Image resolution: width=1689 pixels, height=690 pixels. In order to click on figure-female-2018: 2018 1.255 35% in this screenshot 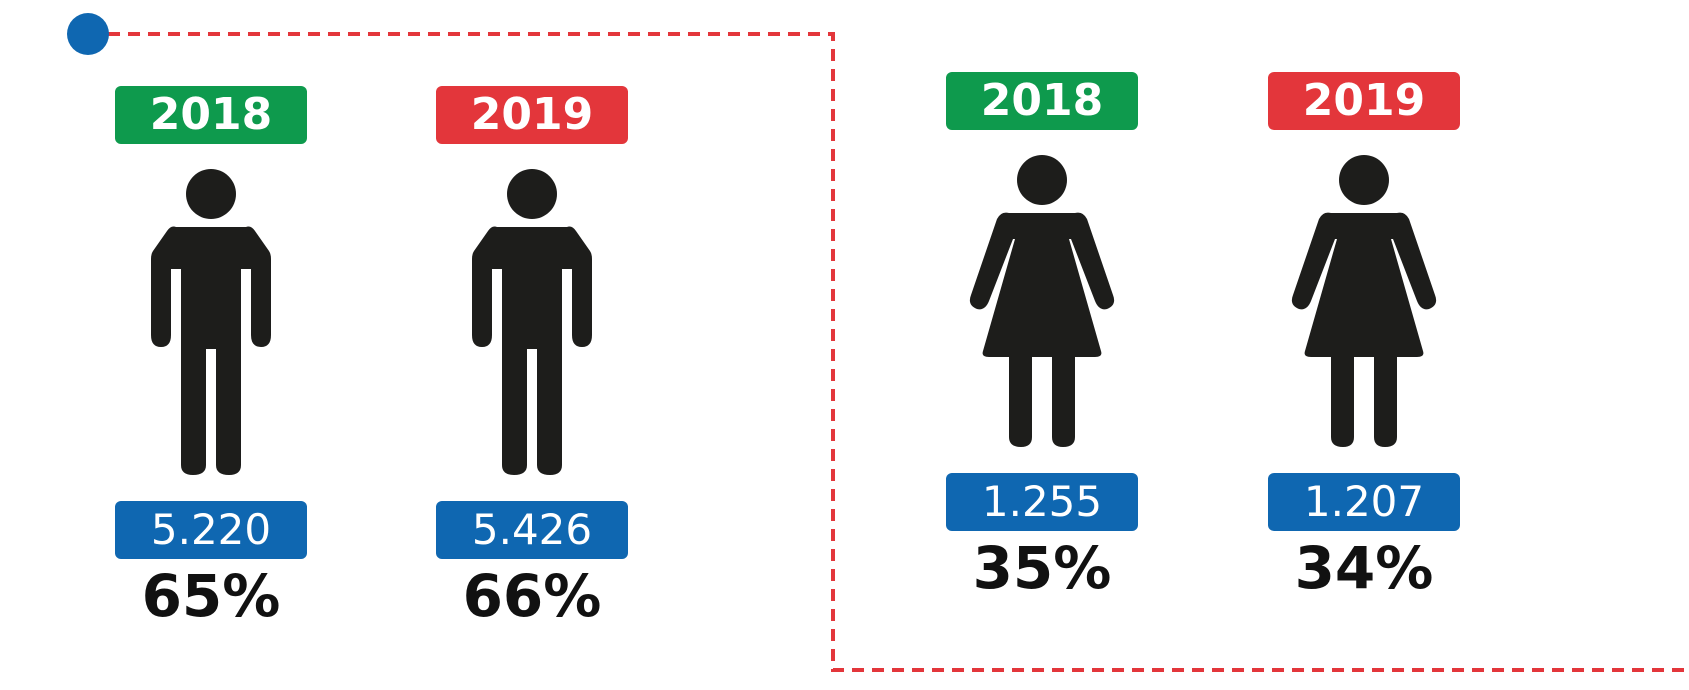, I will do `click(1042, 336)`.